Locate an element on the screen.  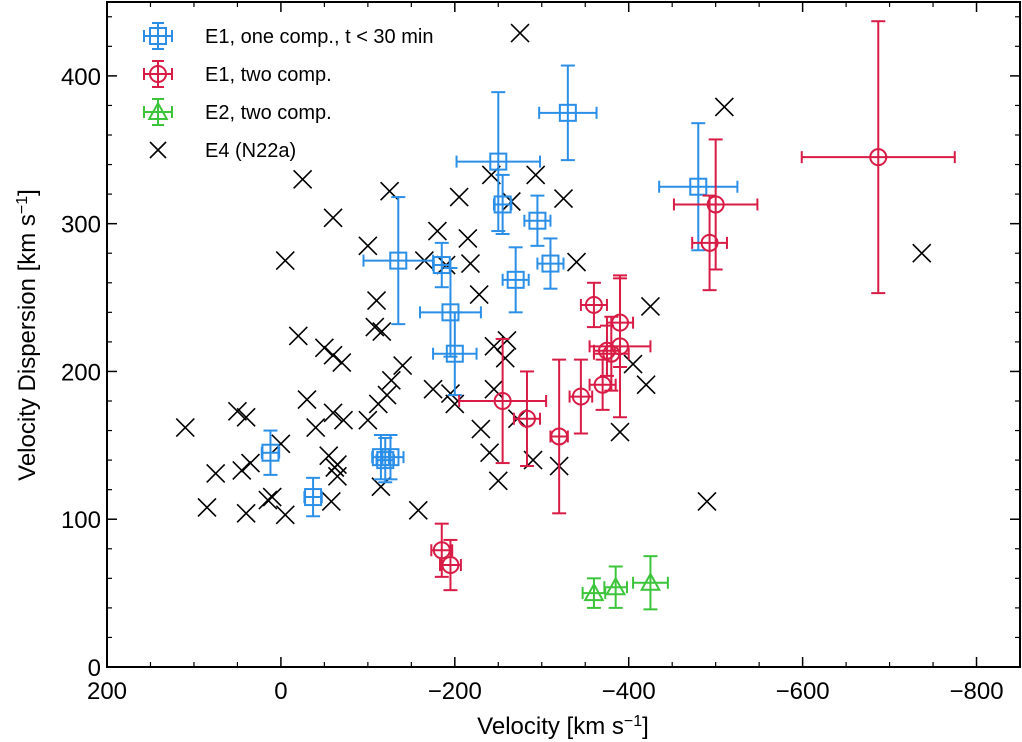
y-tick-label: 0 is located at coordinates (94, 668).